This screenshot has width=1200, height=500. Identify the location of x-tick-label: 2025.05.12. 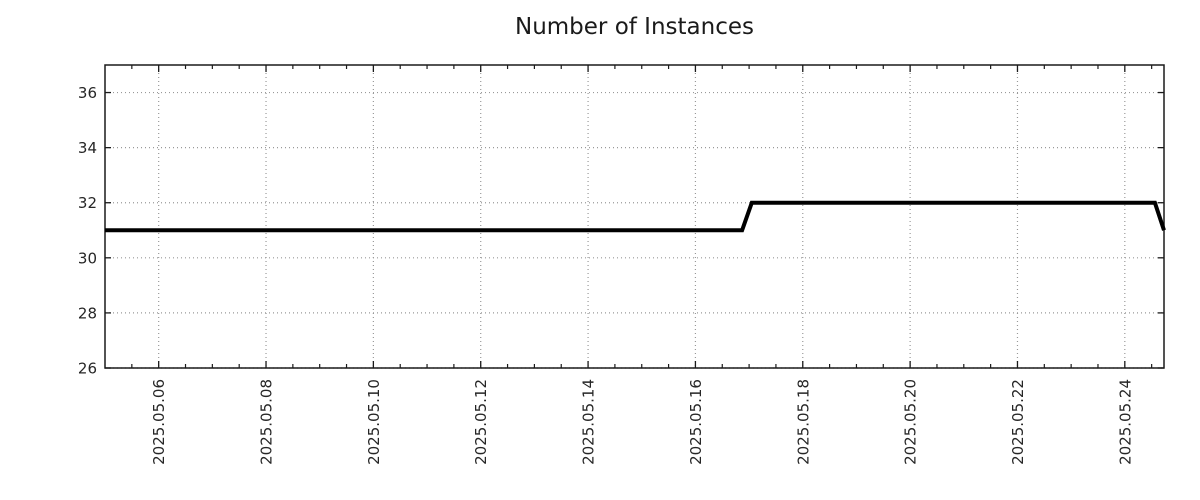
(481, 422).